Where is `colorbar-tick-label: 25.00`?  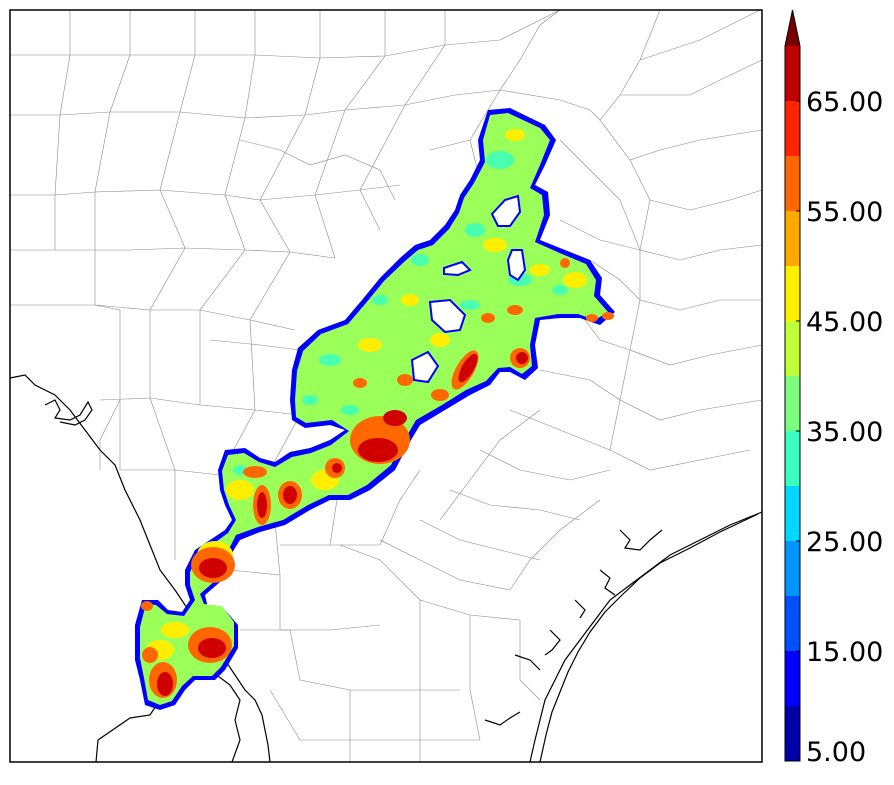
colorbar-tick-label: 25.00 is located at coordinates (844, 542).